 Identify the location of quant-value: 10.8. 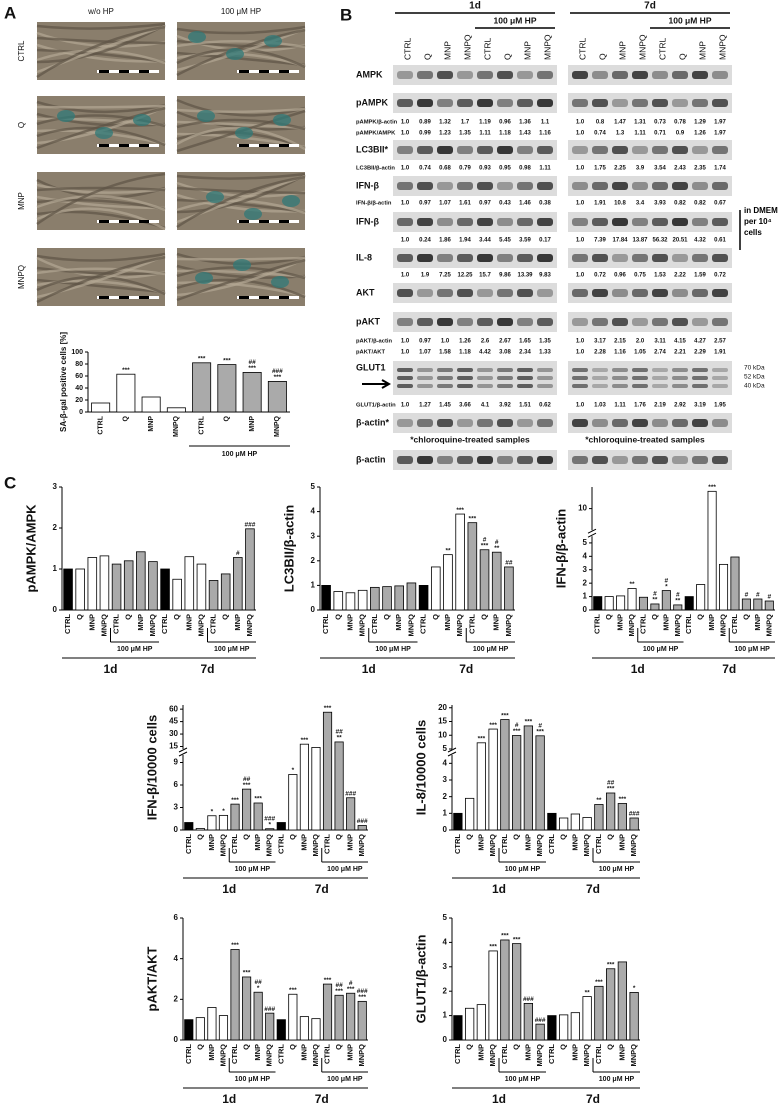
(620, 204).